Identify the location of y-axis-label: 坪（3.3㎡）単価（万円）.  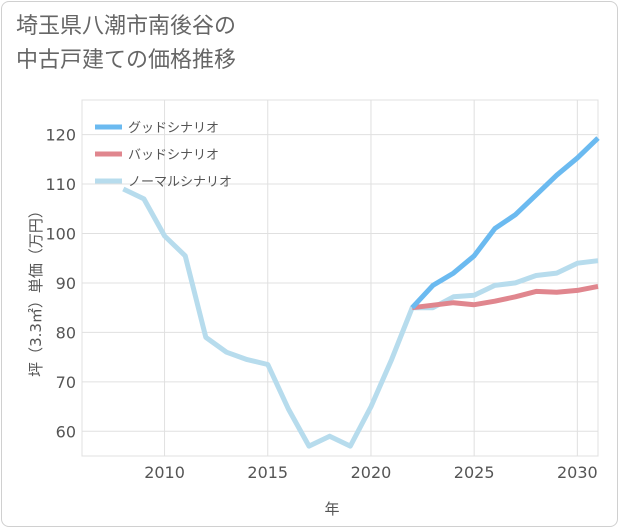
(36, 290).